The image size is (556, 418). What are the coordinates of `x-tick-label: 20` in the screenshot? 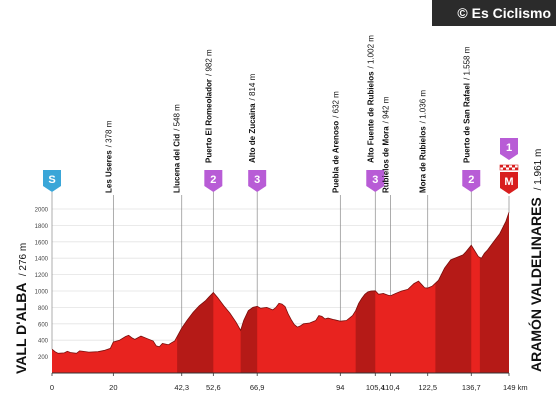 It's located at (113, 387).